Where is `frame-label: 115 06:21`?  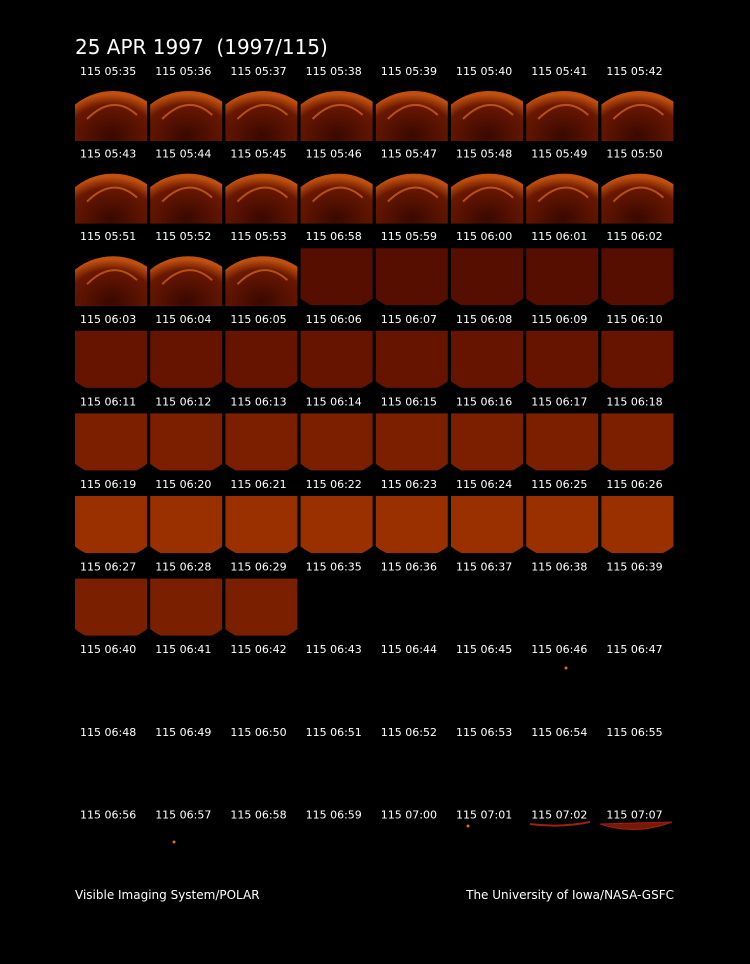
frame-label: 115 06:21 is located at coordinates (258, 484).